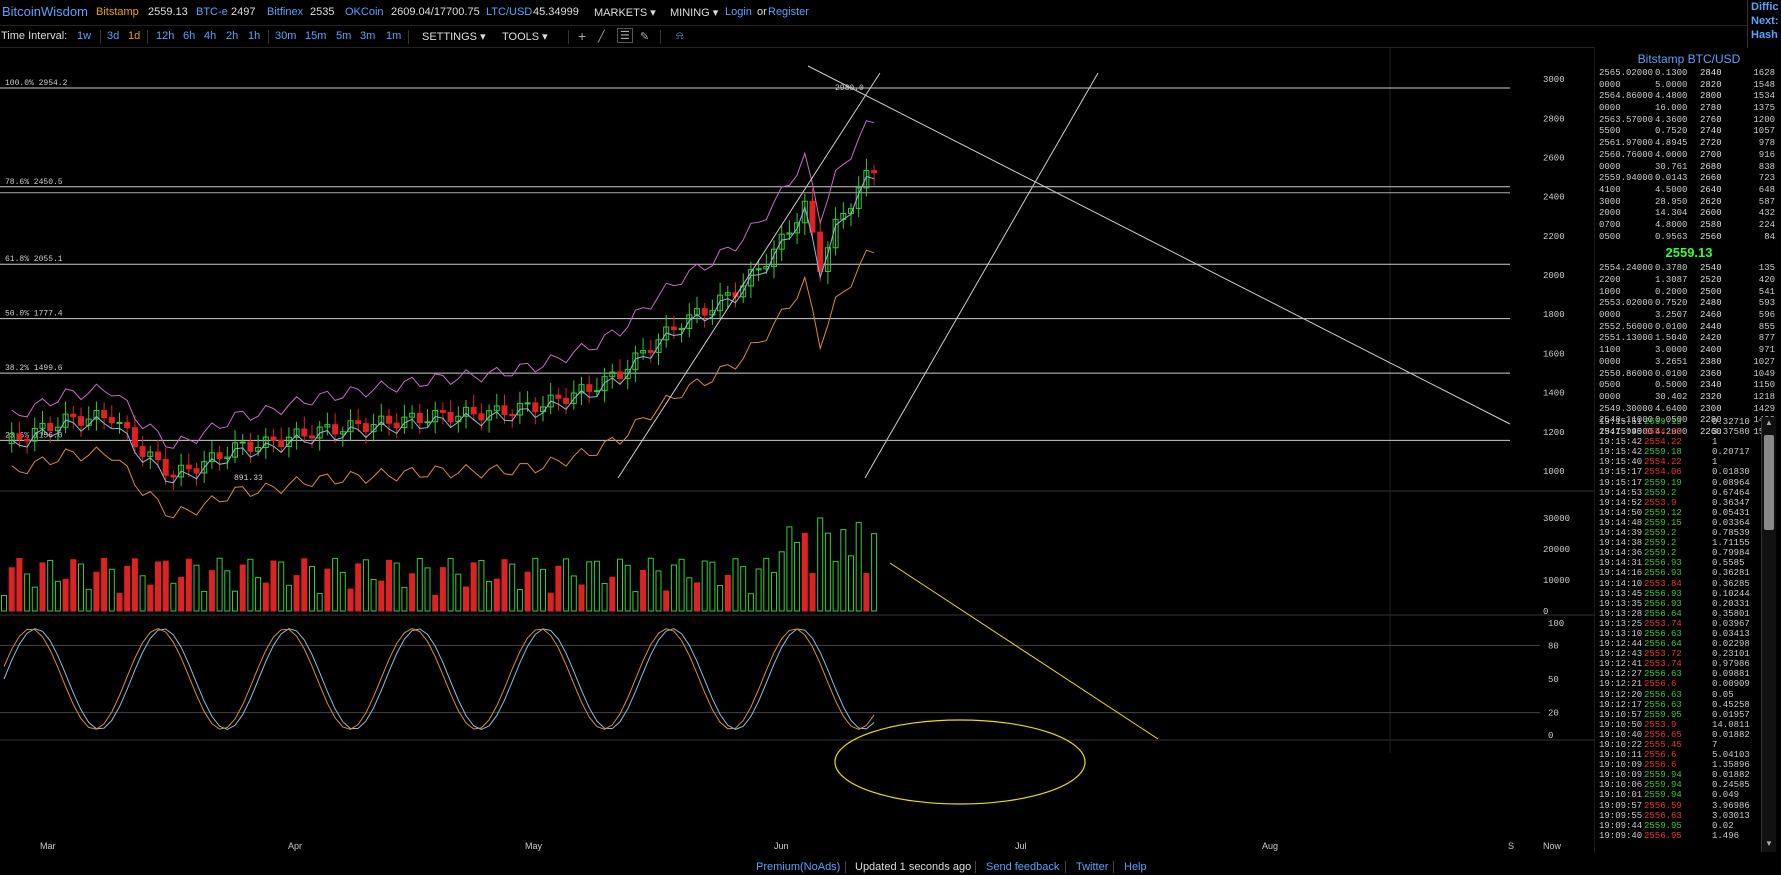 The image size is (1781, 875). I want to click on trade-row: 19:14:52 2553.9 0.36347, so click(1681, 503).